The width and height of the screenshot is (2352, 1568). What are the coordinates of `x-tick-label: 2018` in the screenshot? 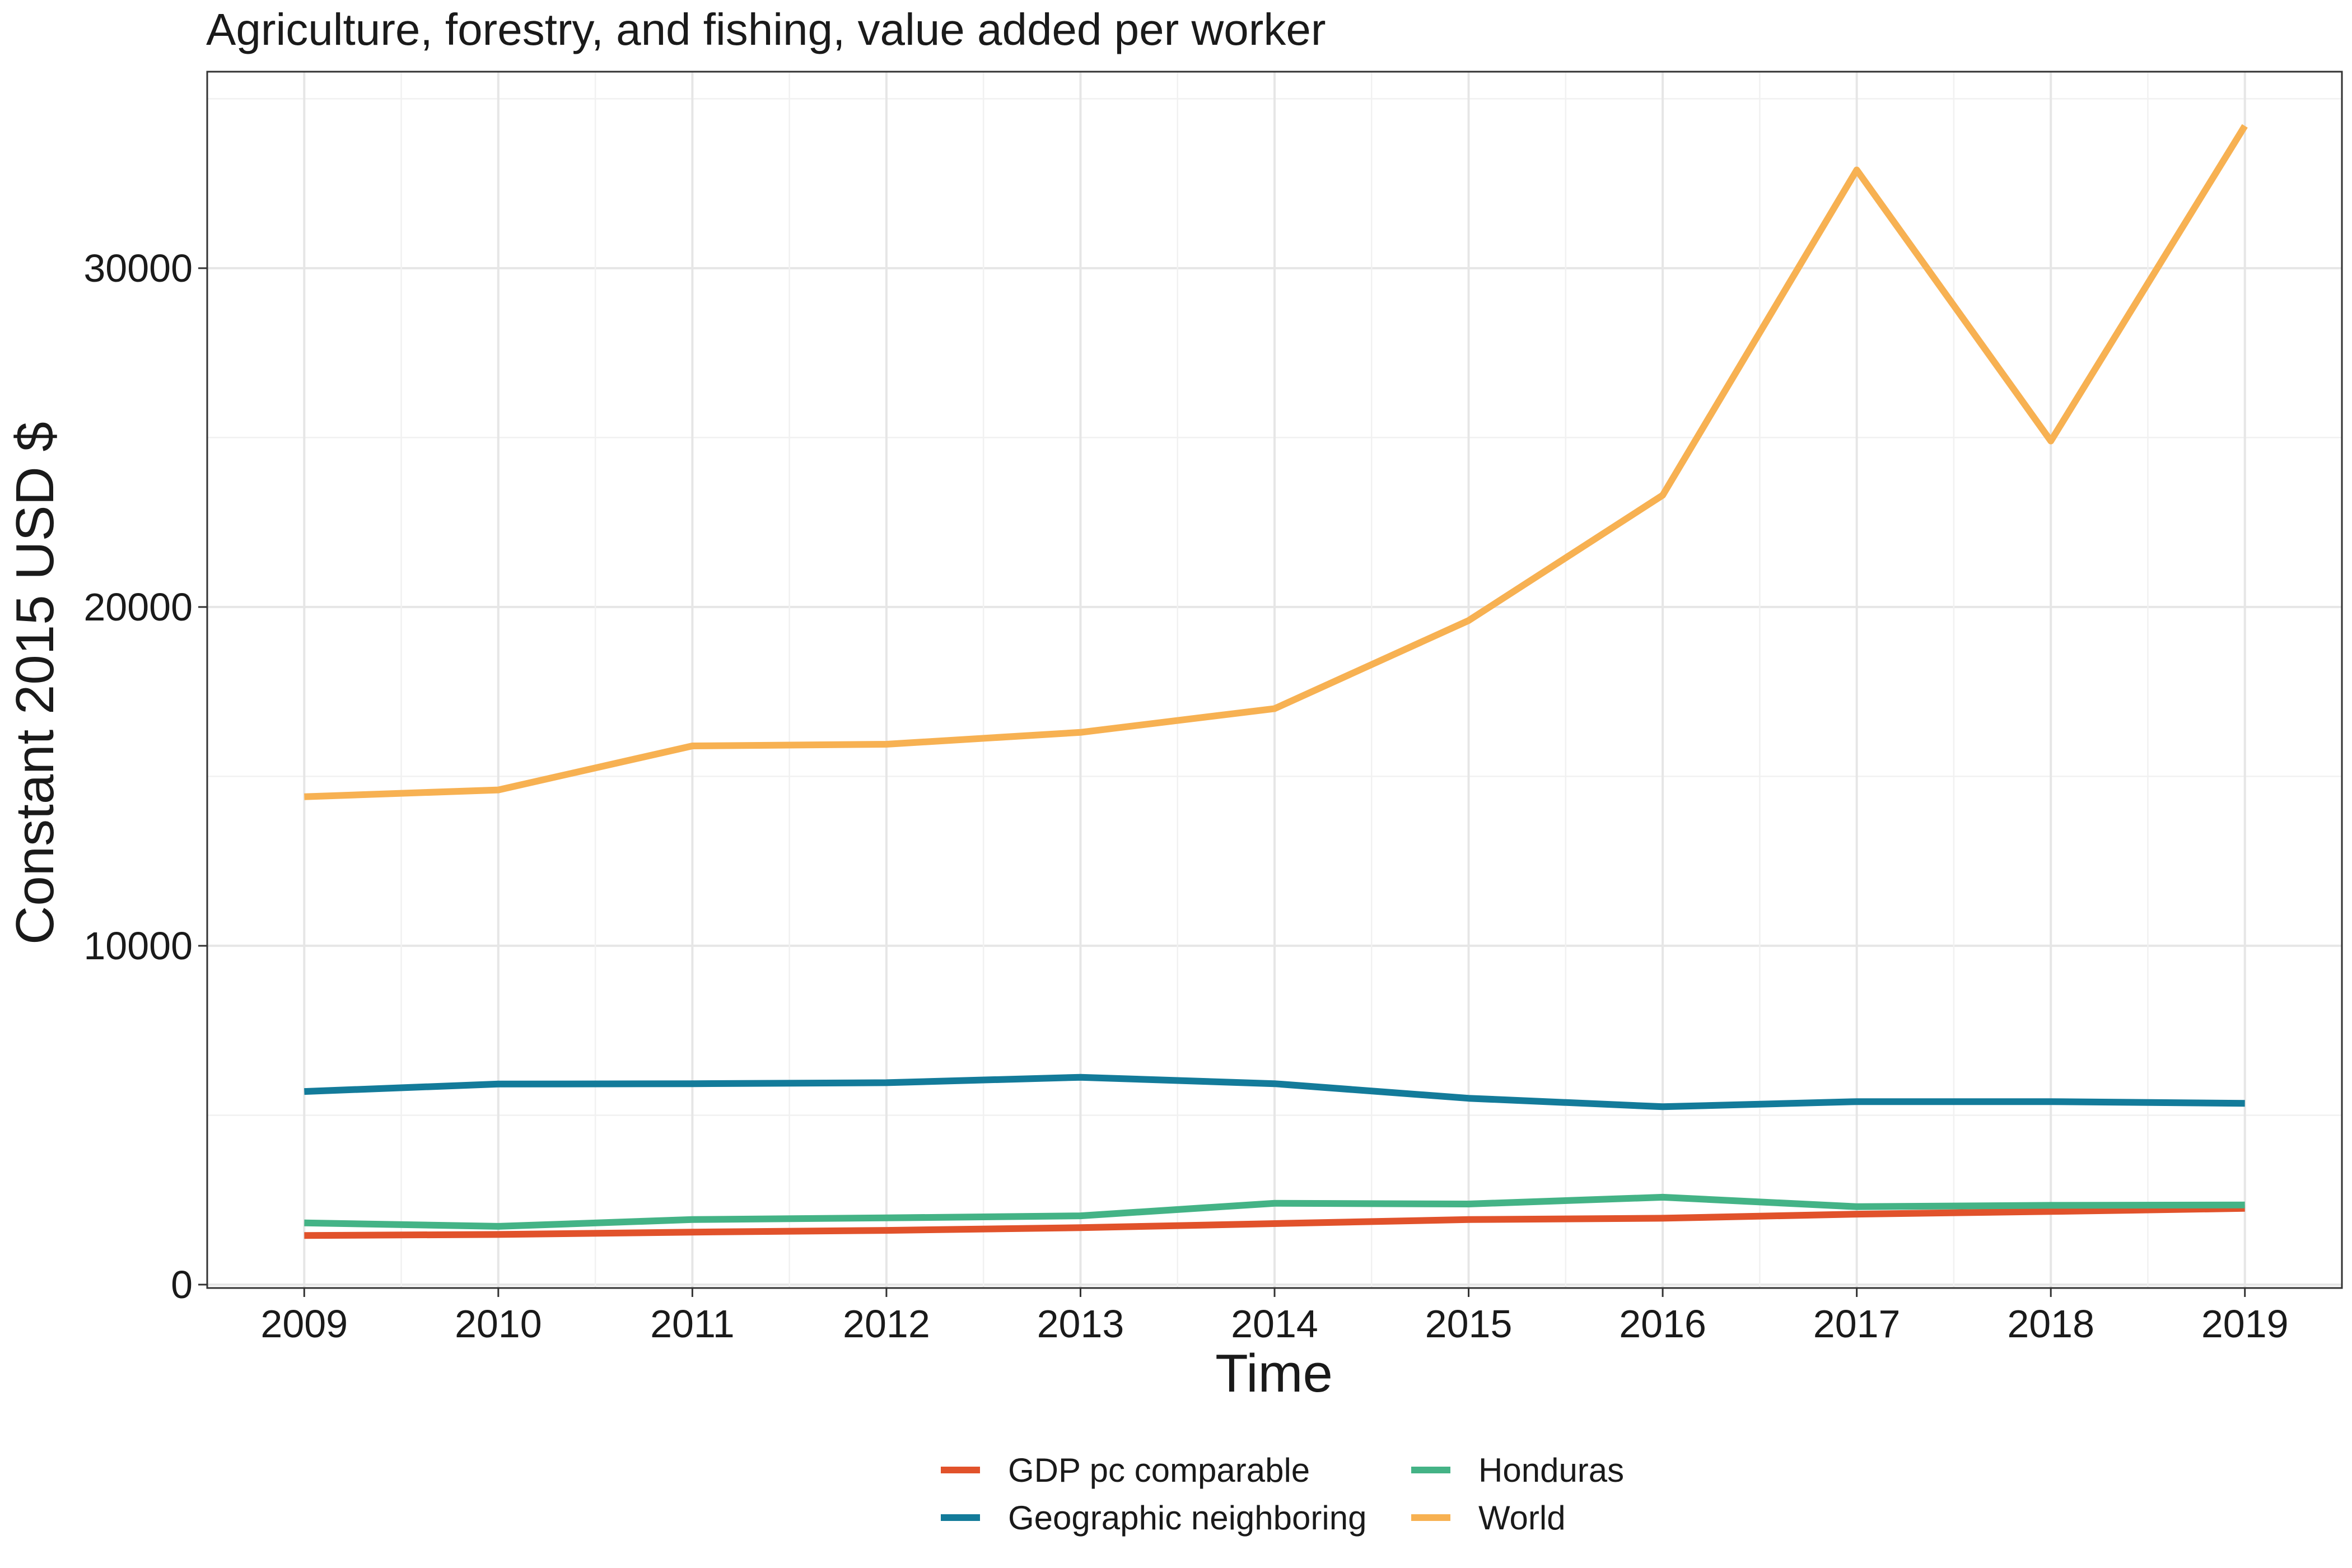 It's located at (2051, 1324).